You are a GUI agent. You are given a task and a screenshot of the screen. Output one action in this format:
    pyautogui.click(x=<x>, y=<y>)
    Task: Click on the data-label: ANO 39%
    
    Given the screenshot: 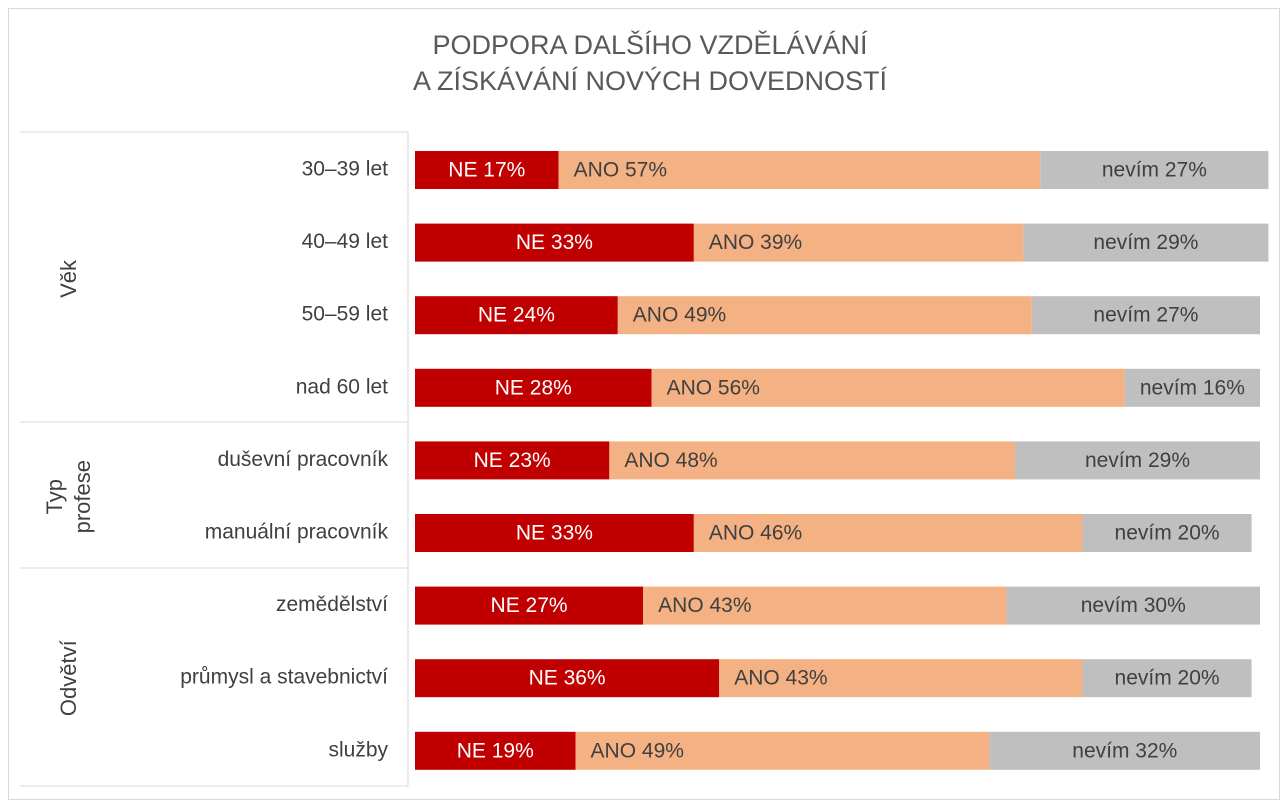 What is the action you would take?
    pyautogui.click(x=755, y=242)
    